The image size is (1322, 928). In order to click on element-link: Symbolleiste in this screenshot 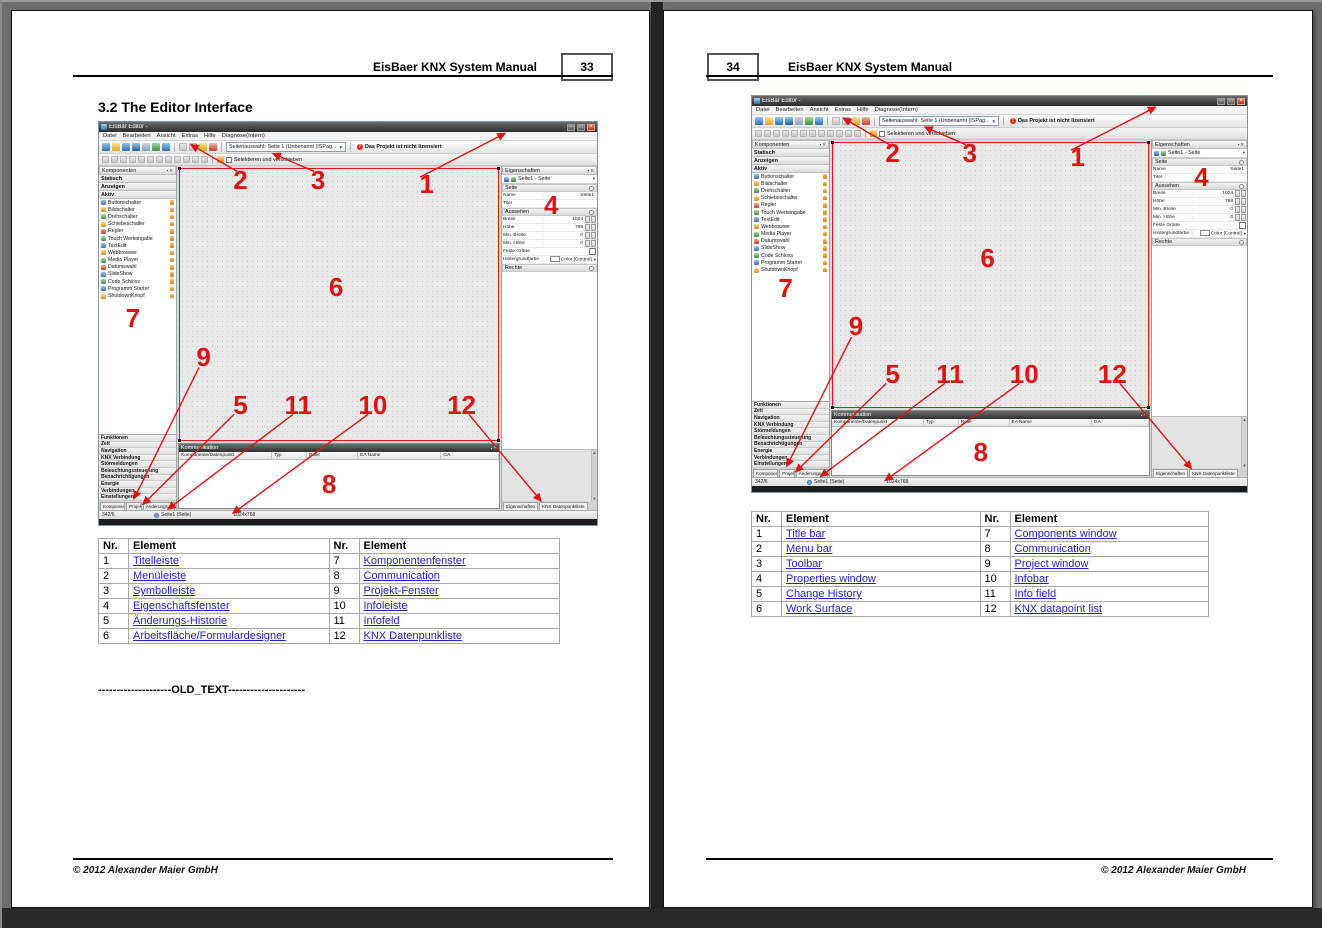, I will do `click(164, 591)`.